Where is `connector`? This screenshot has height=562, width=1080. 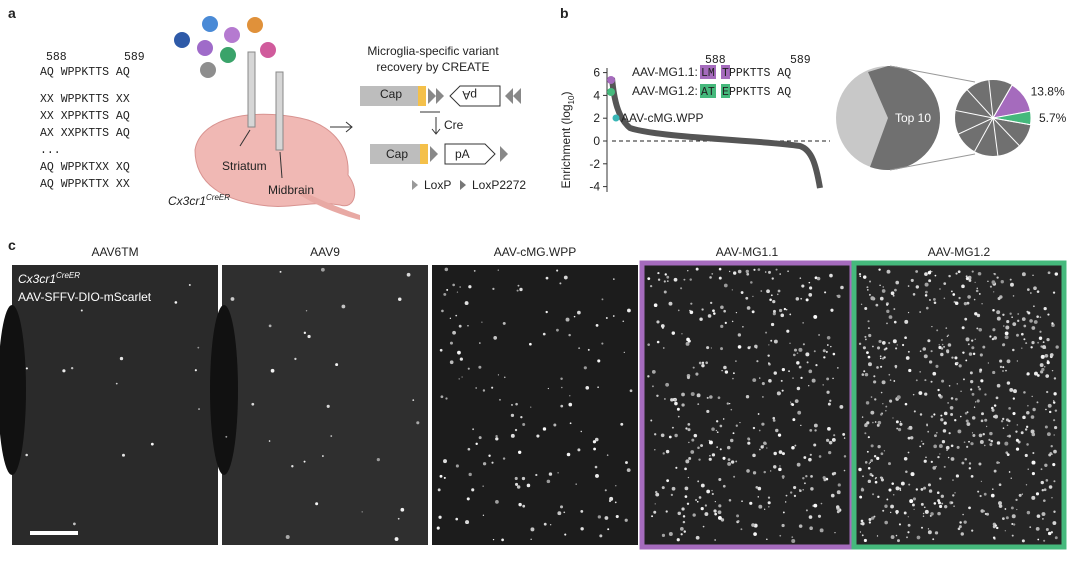
connector is located at coordinates (932, 162).